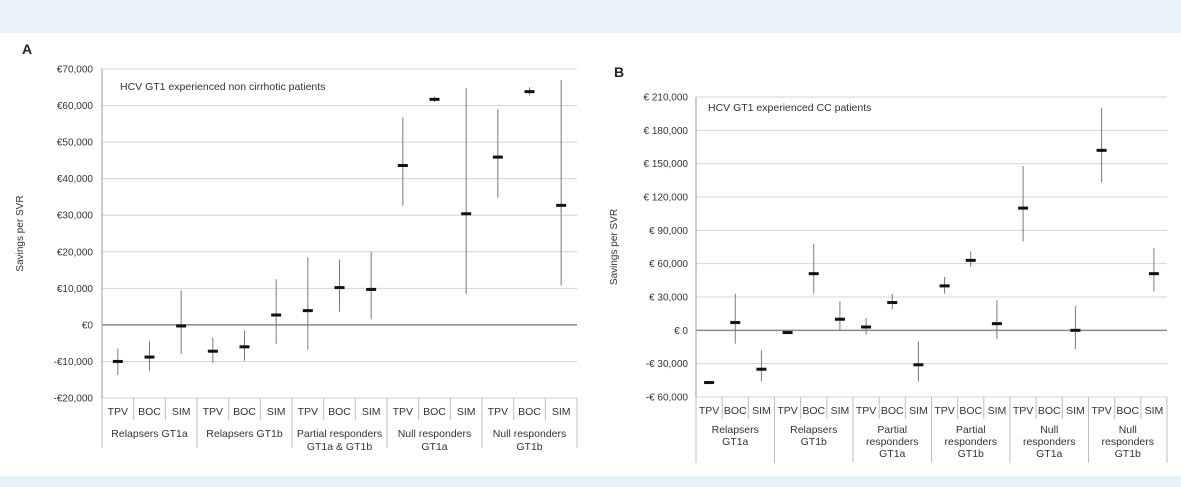 The width and height of the screenshot is (1181, 487). What do you see at coordinates (666, 131) in the screenshot?
I see `y-tick-label: € 180,000` at bounding box center [666, 131].